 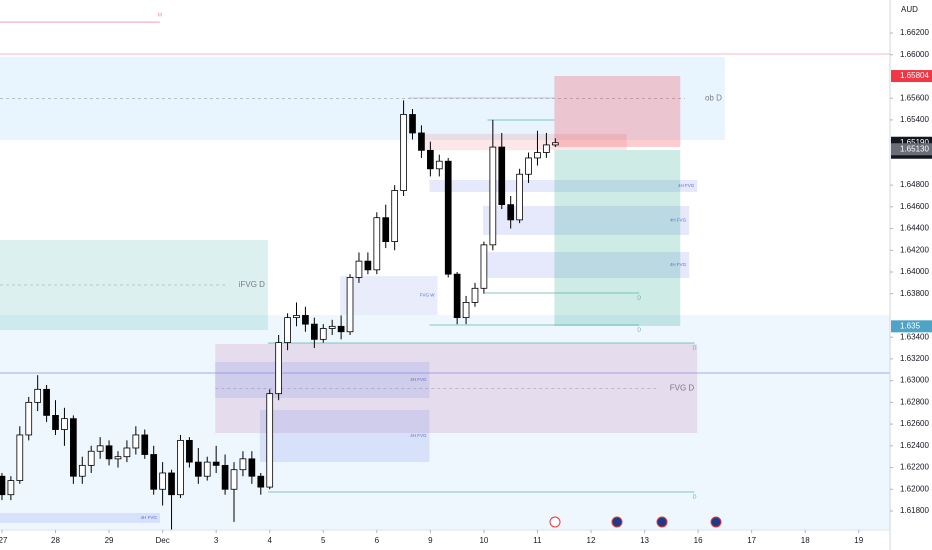 What do you see at coordinates (914, 206) in the screenshot?
I see `y-tick-label: 1.64600` at bounding box center [914, 206].